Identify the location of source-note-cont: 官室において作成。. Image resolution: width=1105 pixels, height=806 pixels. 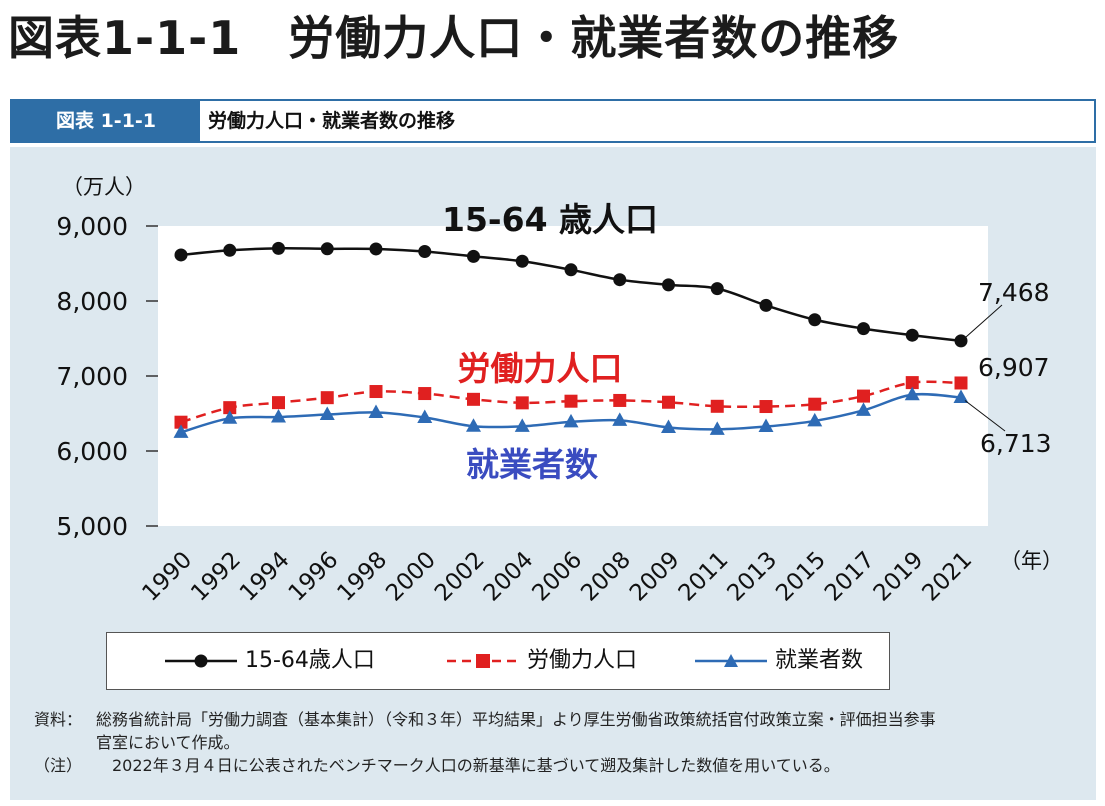
(559, 742).